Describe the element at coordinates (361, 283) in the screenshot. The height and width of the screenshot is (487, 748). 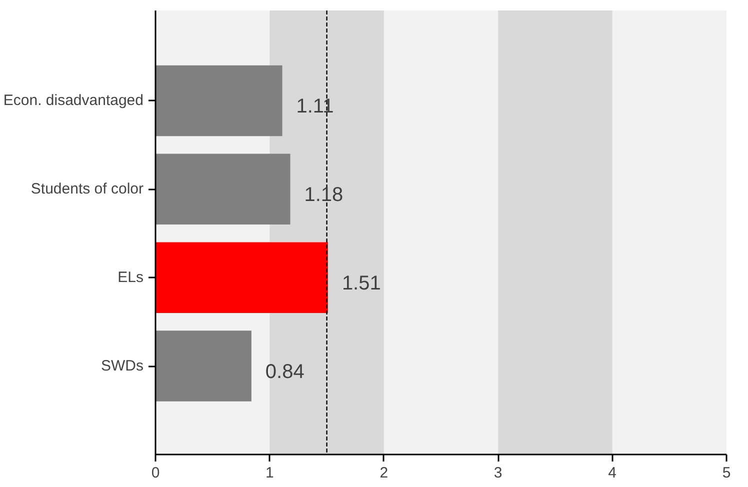
I see `data-label: 1.51` at that location.